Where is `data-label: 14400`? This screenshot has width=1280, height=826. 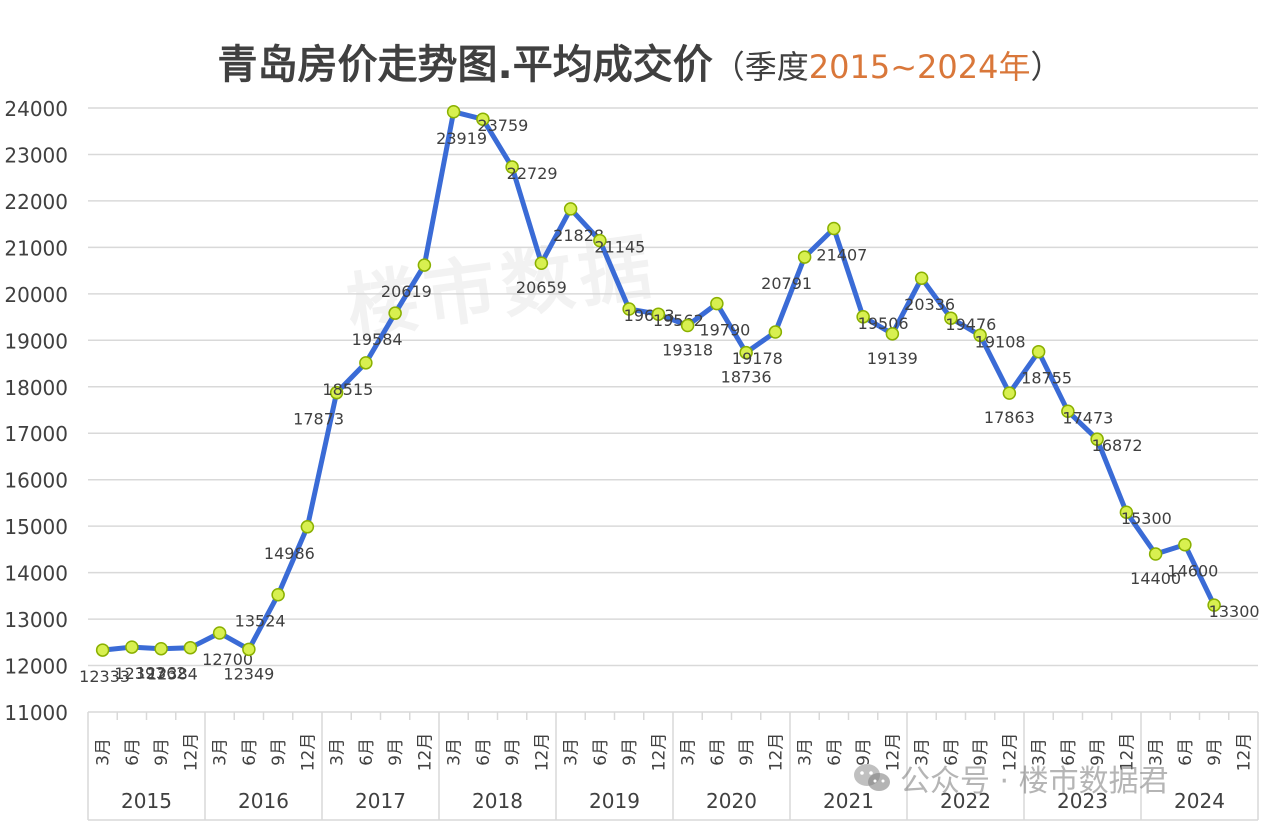 data-label: 14400 is located at coordinates (1155, 578).